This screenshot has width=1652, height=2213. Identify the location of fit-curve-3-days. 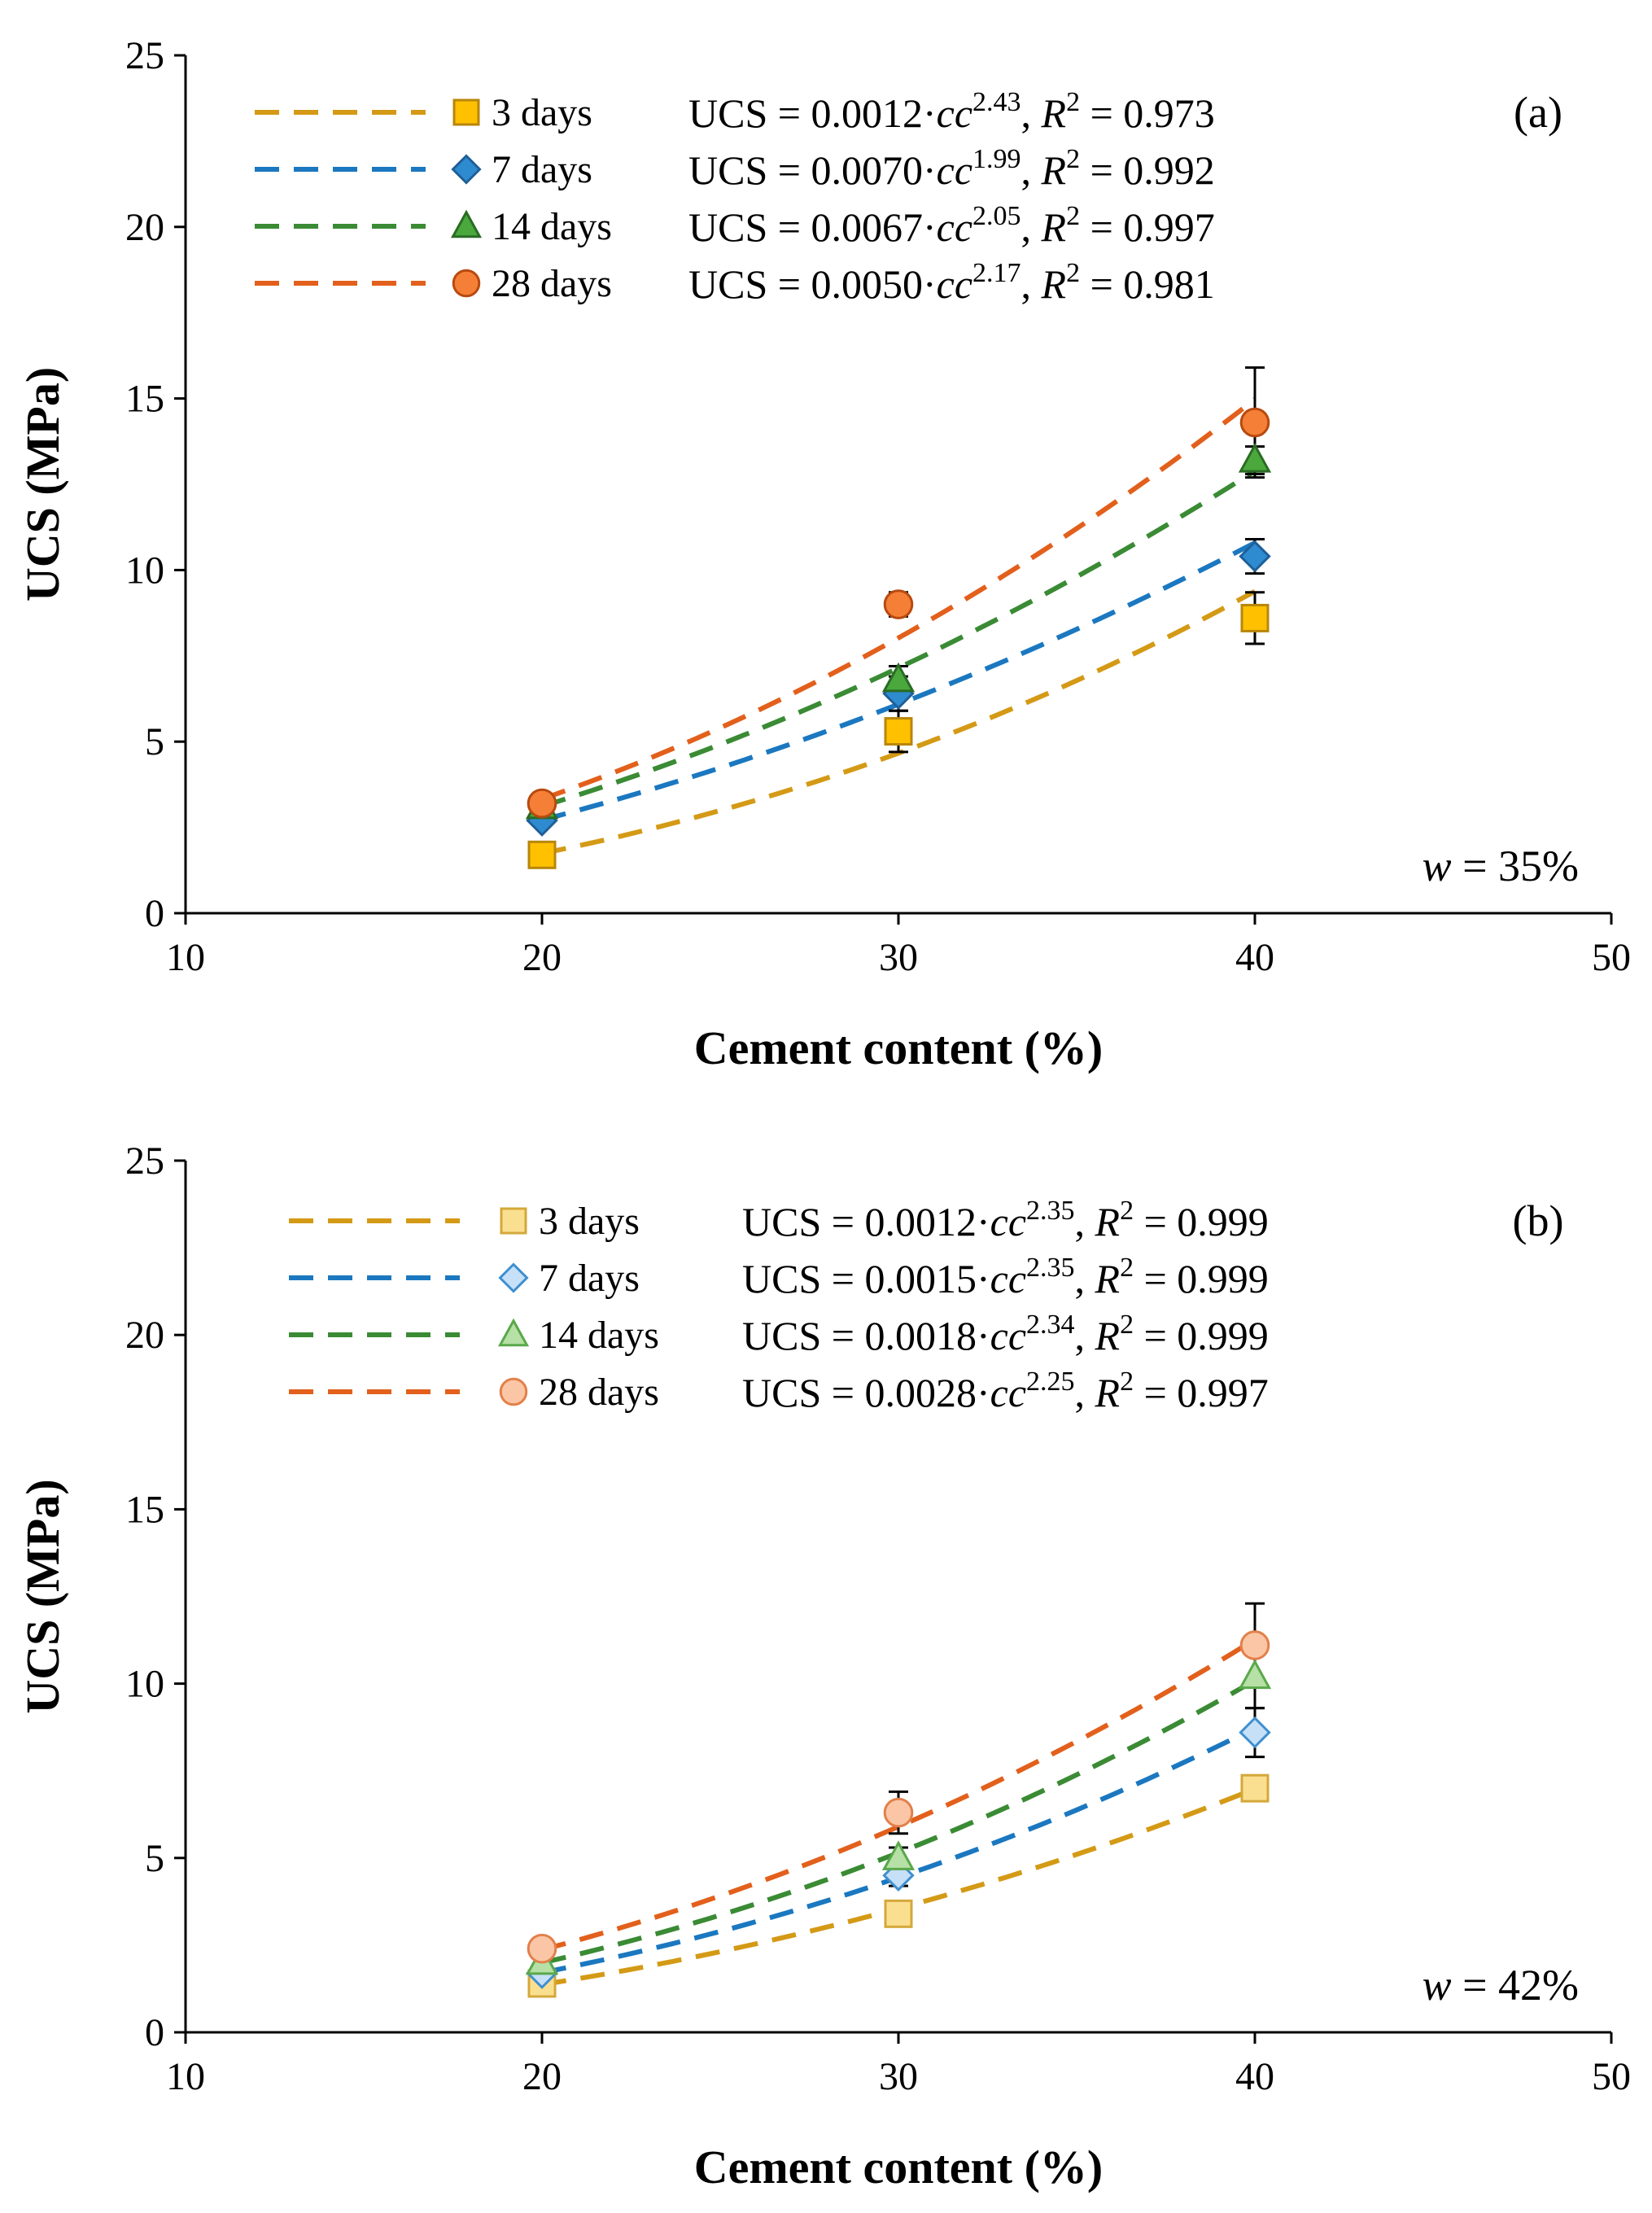
(898, 722).